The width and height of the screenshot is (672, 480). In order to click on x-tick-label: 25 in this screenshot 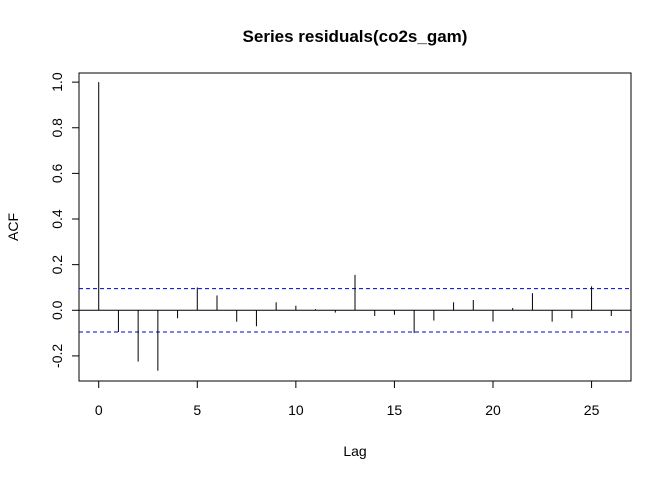, I will do `click(592, 410)`.